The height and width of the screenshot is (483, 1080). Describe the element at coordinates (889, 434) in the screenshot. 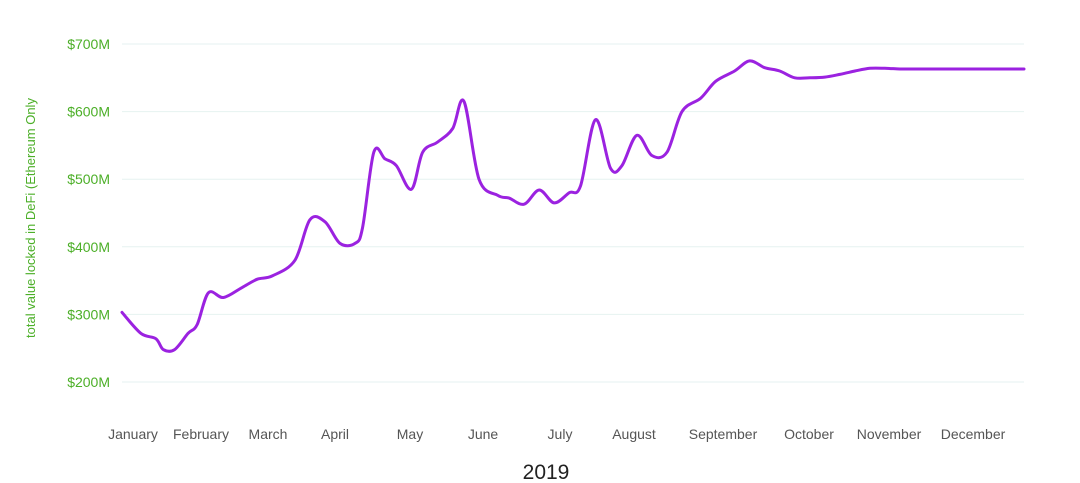

I see `x-tick-label: November` at that location.